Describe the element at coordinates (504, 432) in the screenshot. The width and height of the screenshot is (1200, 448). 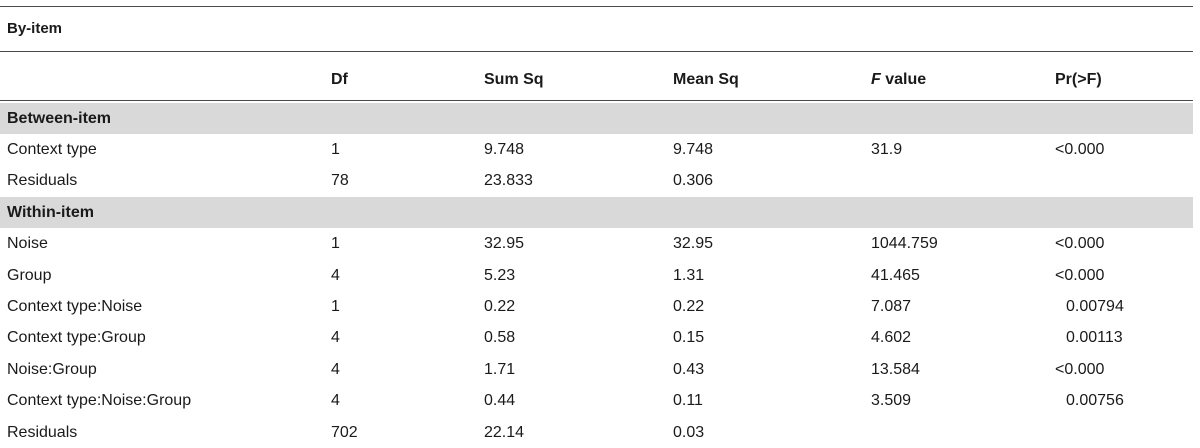
I see `cell-sum-sq: 22.14` at that location.